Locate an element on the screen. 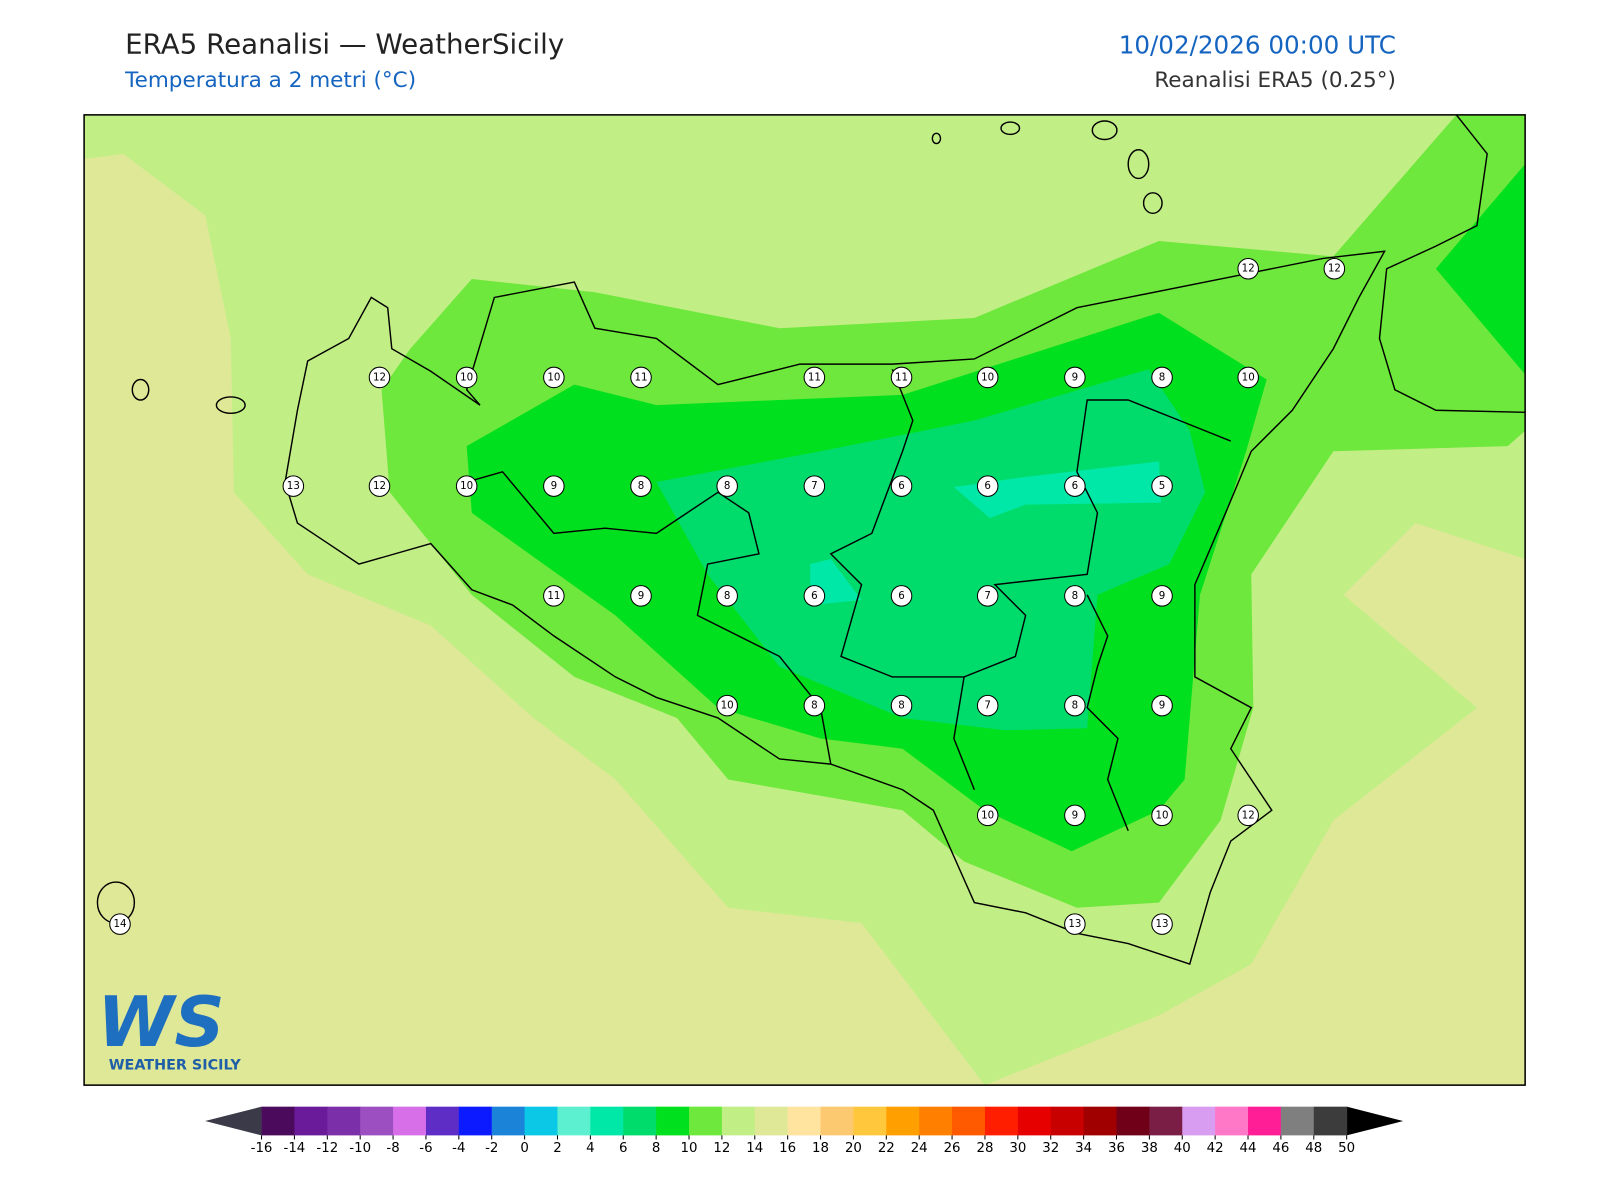 This screenshot has width=1600, height=1200. colorbar-label: 50 is located at coordinates (1346, 1148).